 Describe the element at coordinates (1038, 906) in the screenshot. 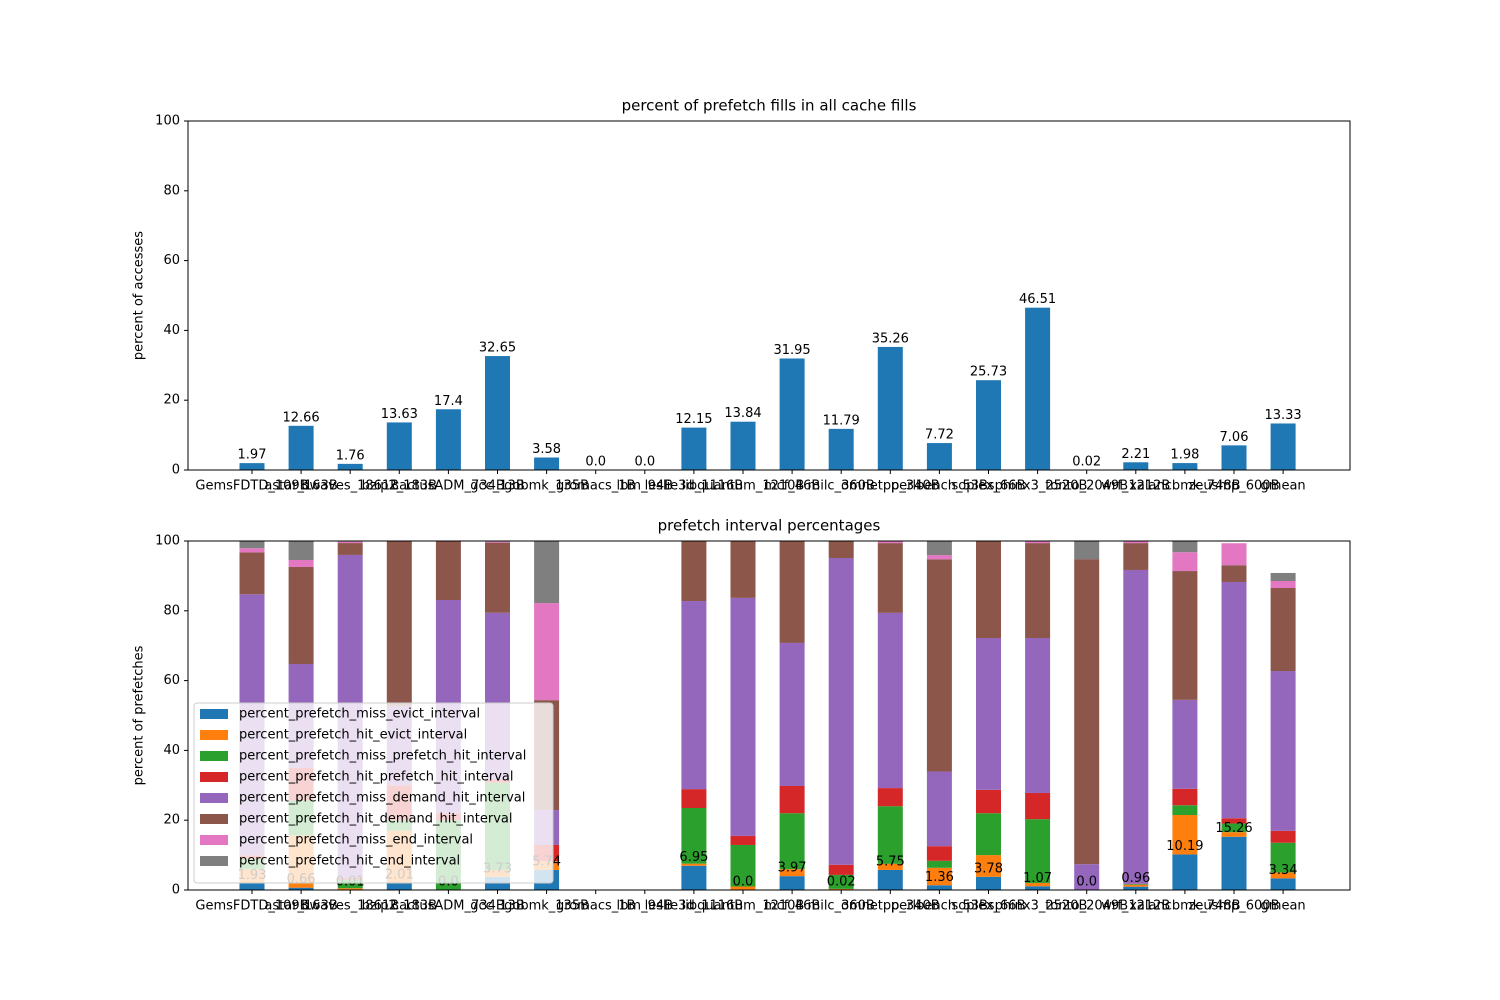

I see `x-tick-label: sphinx3_2520B` at that location.